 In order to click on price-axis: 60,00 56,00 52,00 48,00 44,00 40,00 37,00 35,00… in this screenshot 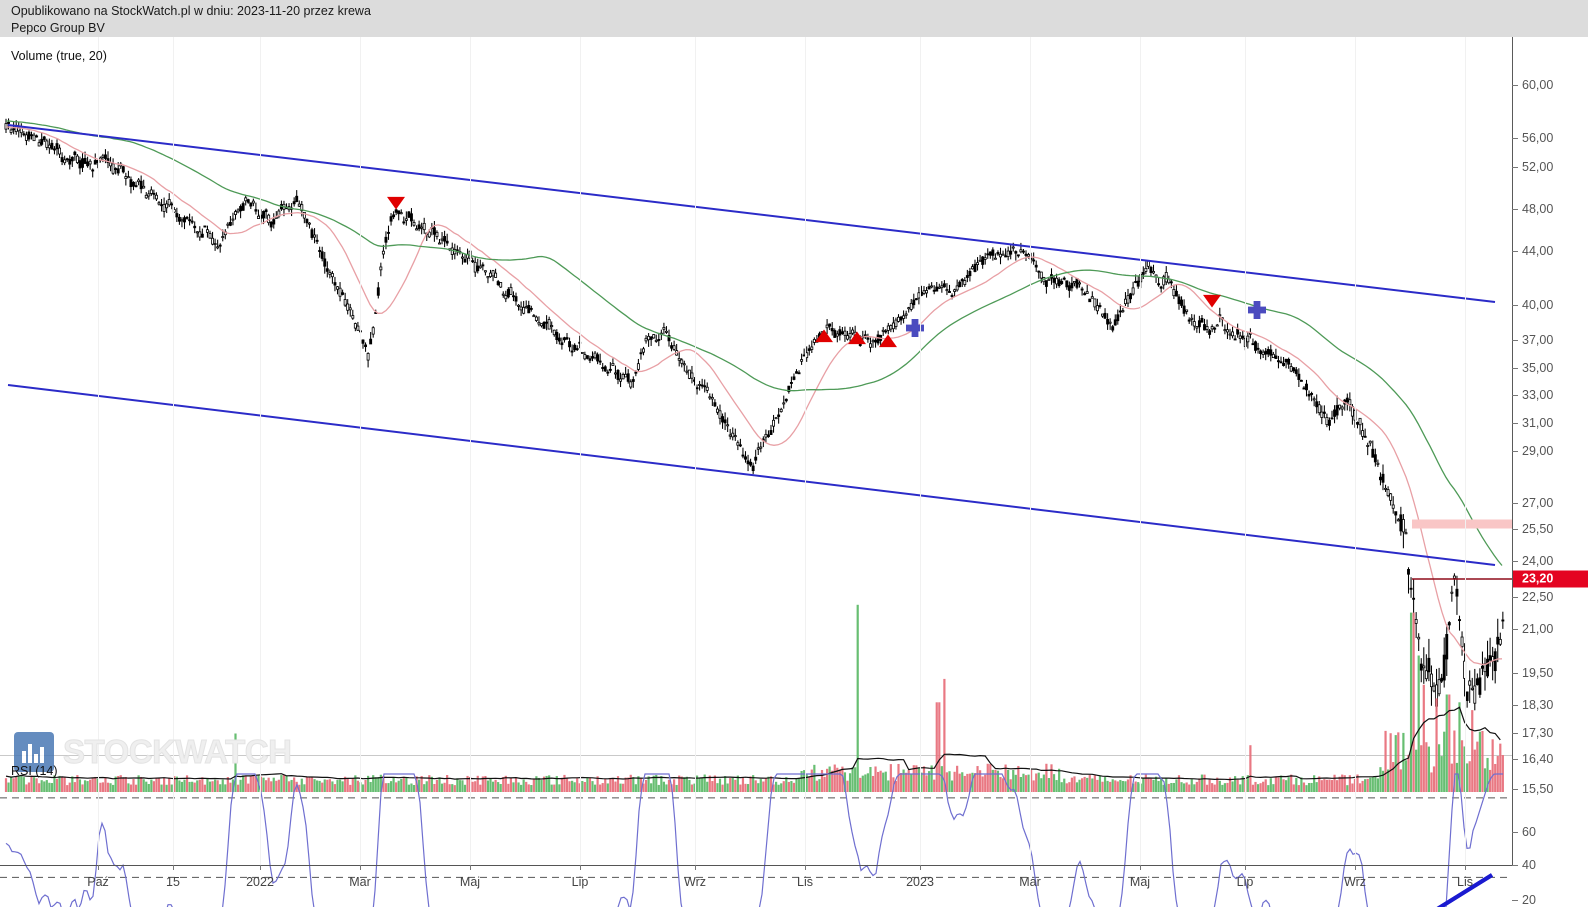, I will do `click(1550, 472)`.